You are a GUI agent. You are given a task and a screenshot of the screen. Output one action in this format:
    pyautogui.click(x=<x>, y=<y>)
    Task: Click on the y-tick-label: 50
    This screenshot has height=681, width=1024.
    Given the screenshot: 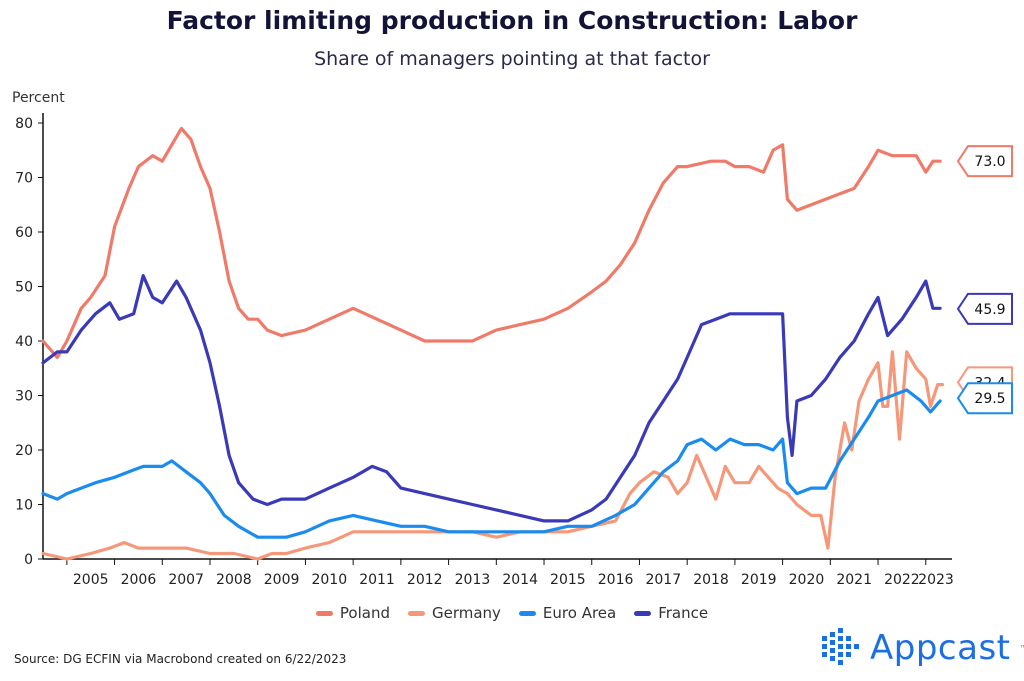 What is the action you would take?
    pyautogui.click(x=24, y=288)
    